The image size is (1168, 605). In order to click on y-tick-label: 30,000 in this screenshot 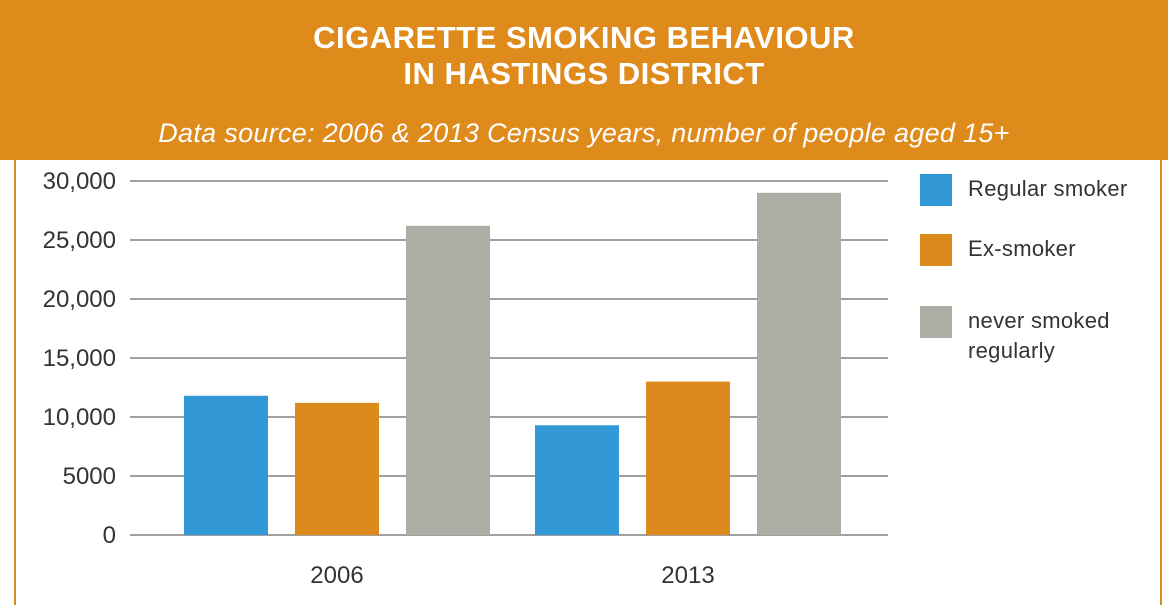, I will do `click(79, 181)`.